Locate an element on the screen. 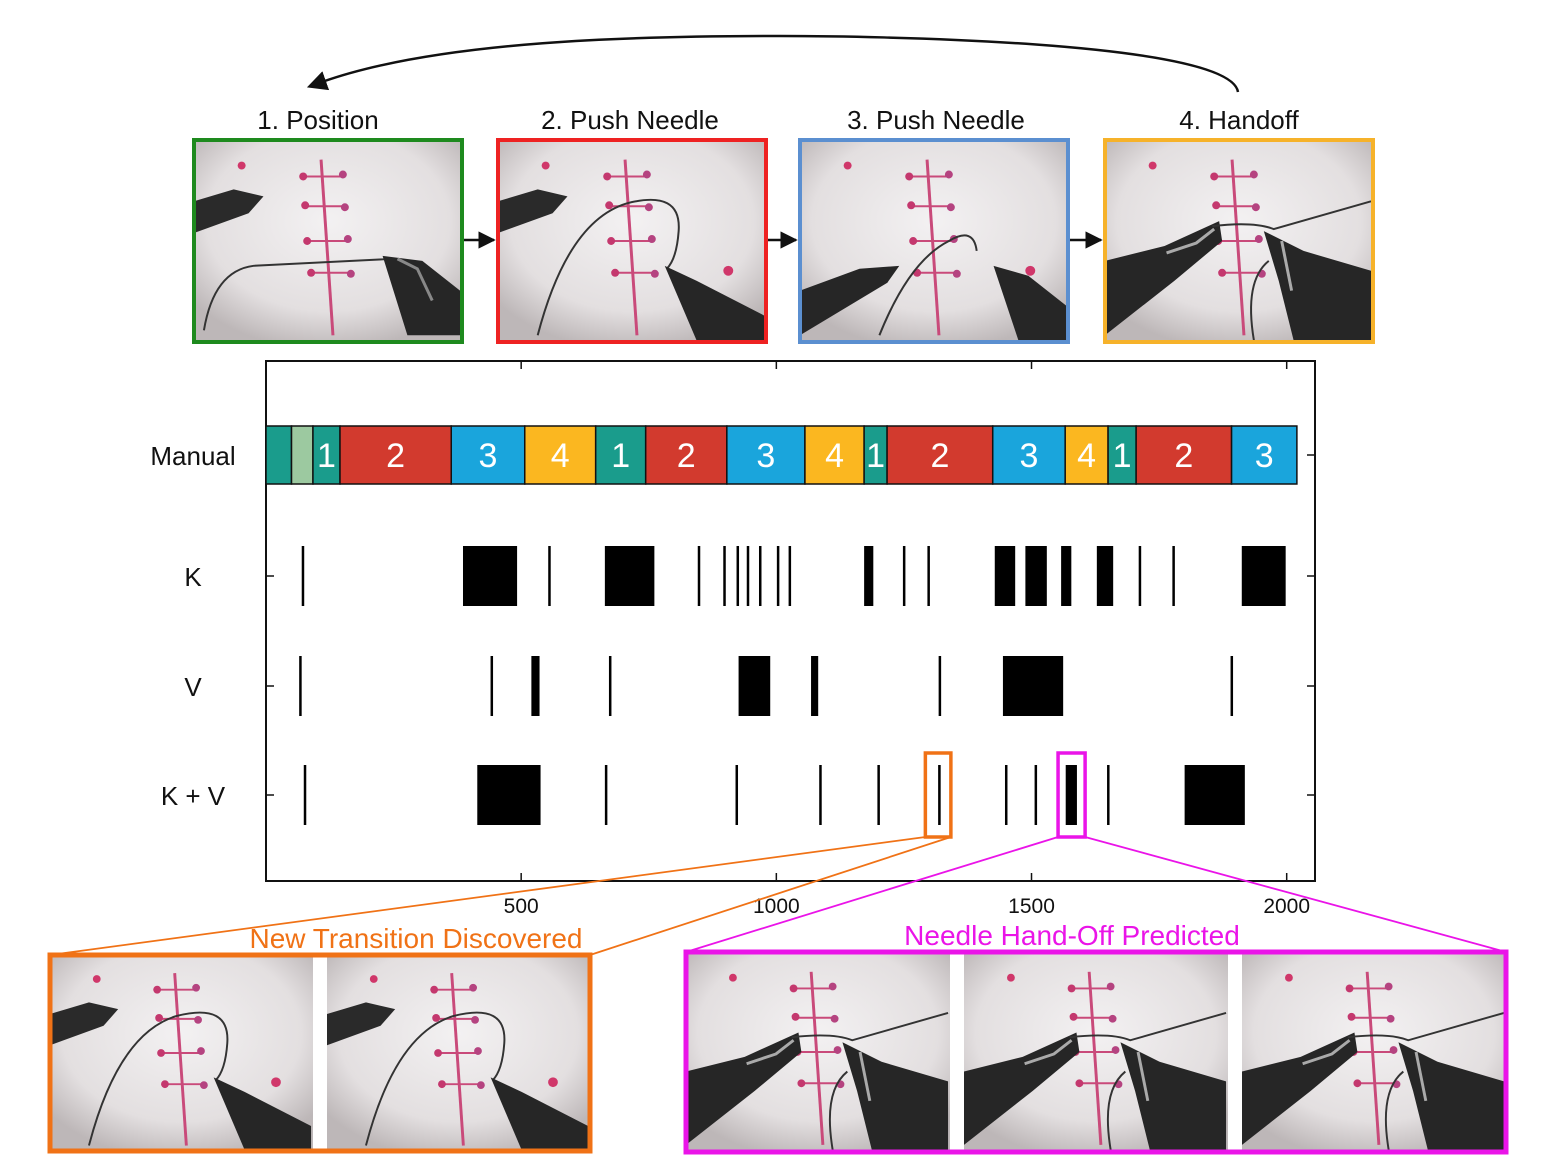  row-label: Manual is located at coordinates (192, 456).